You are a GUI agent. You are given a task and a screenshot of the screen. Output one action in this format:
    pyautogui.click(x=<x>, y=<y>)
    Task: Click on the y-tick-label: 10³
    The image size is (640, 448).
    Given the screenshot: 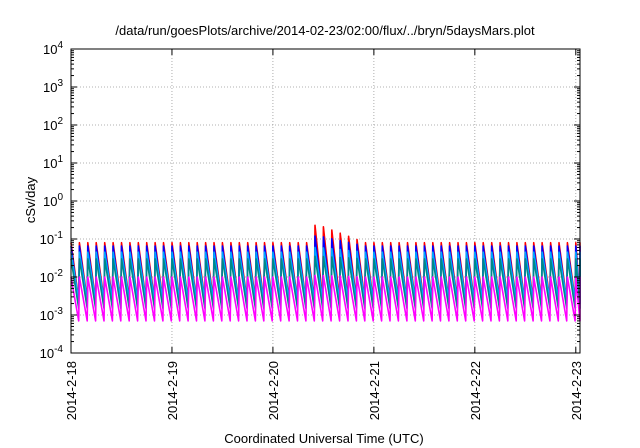 What is the action you would take?
    pyautogui.click(x=53, y=86)
    